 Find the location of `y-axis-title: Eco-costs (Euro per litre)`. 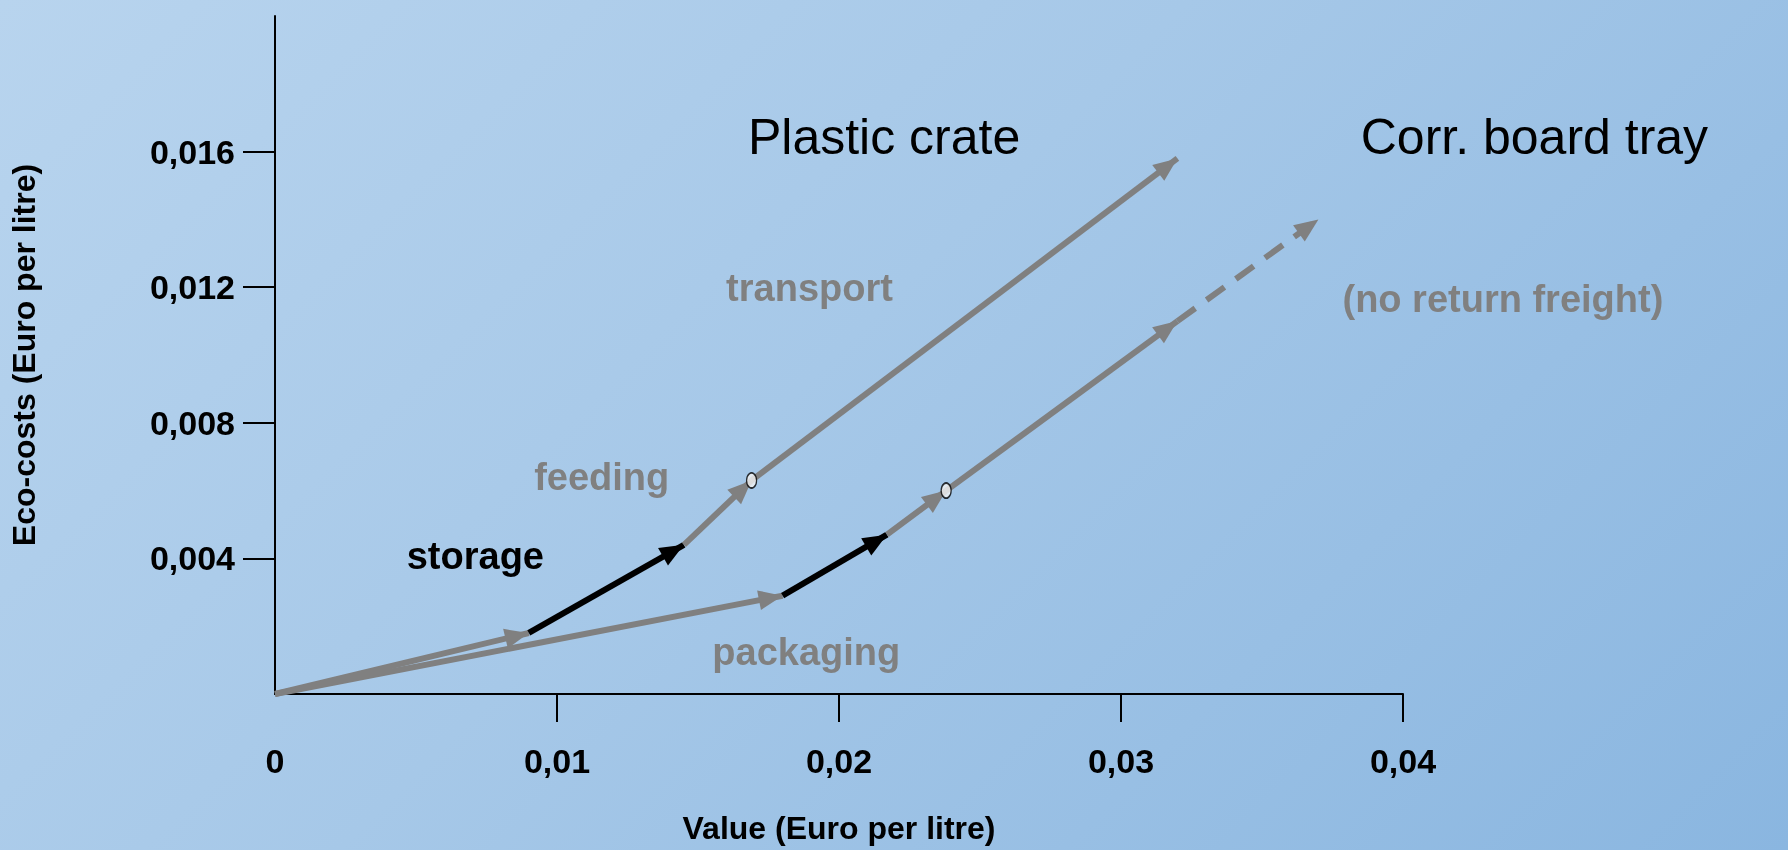

y-axis-title: Eco-costs (Euro per litre) is located at coordinates (24, 355).